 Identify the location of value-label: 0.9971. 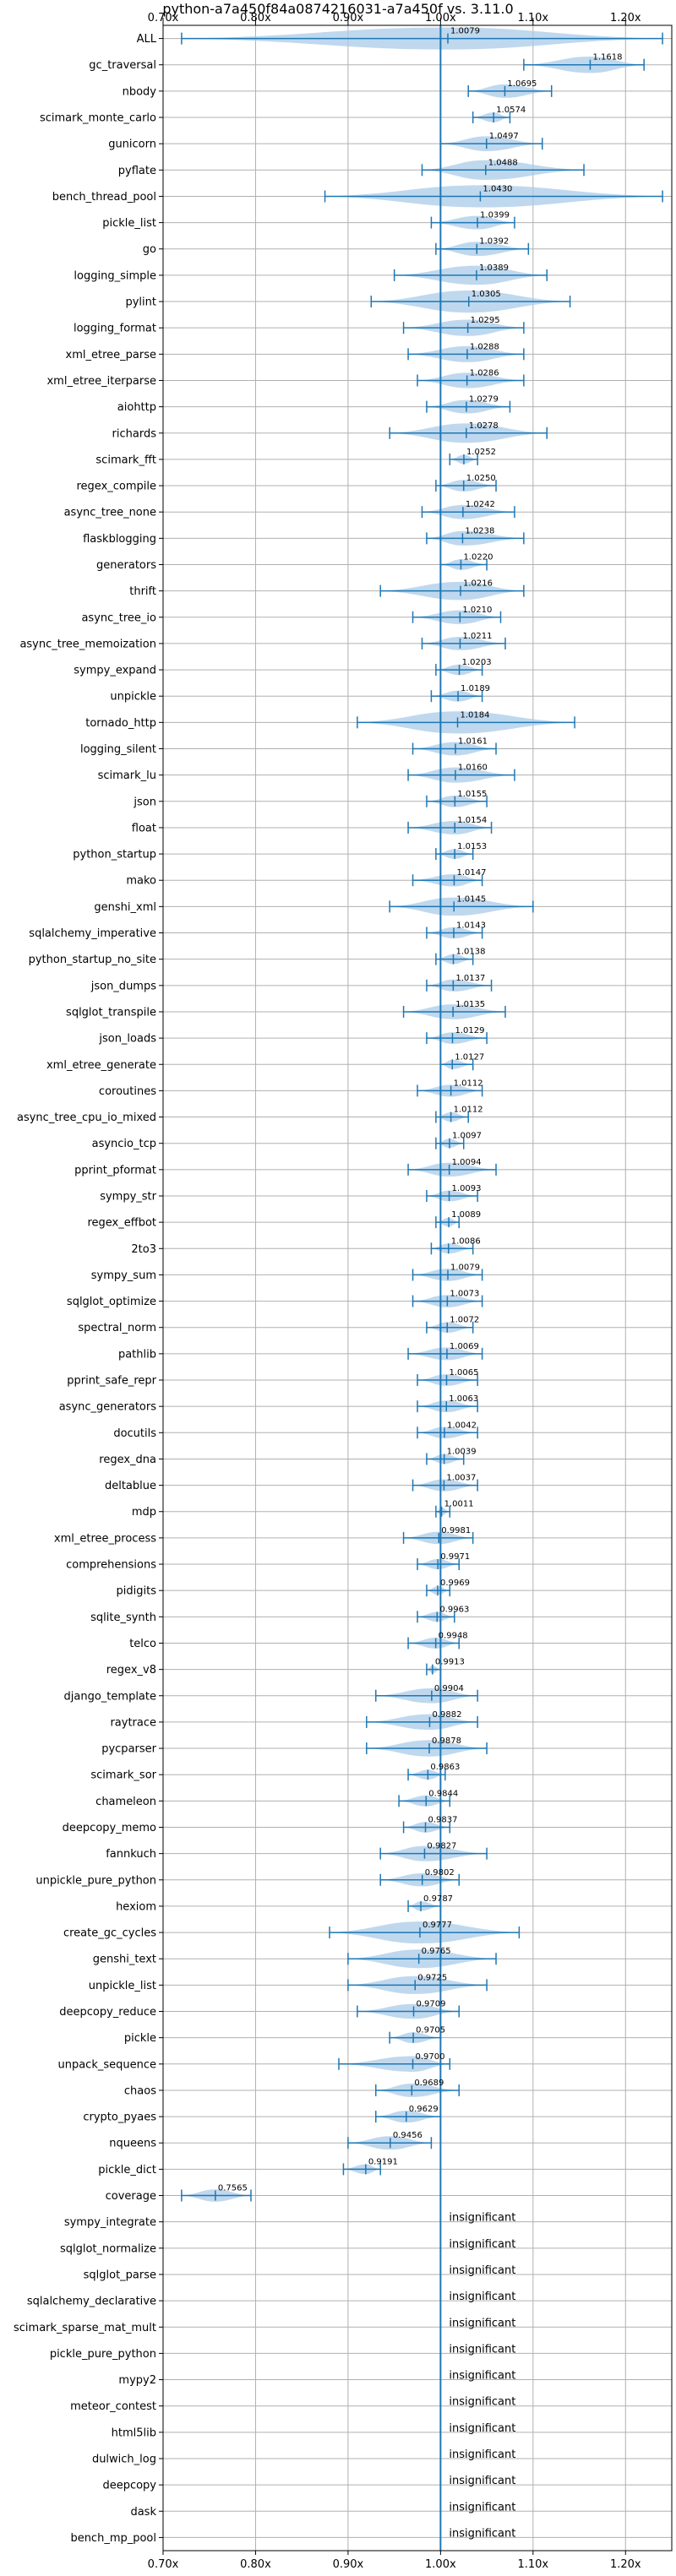
(455, 1557).